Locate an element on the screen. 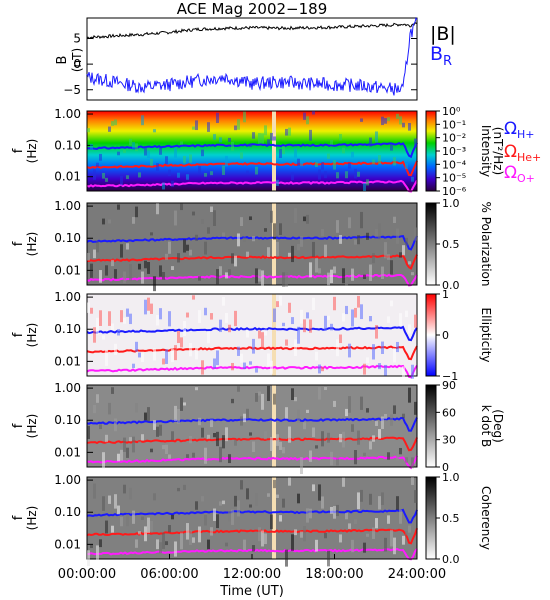 The image size is (550, 600). colorbar-tick-label: 10⁰ is located at coordinates (451, 111).